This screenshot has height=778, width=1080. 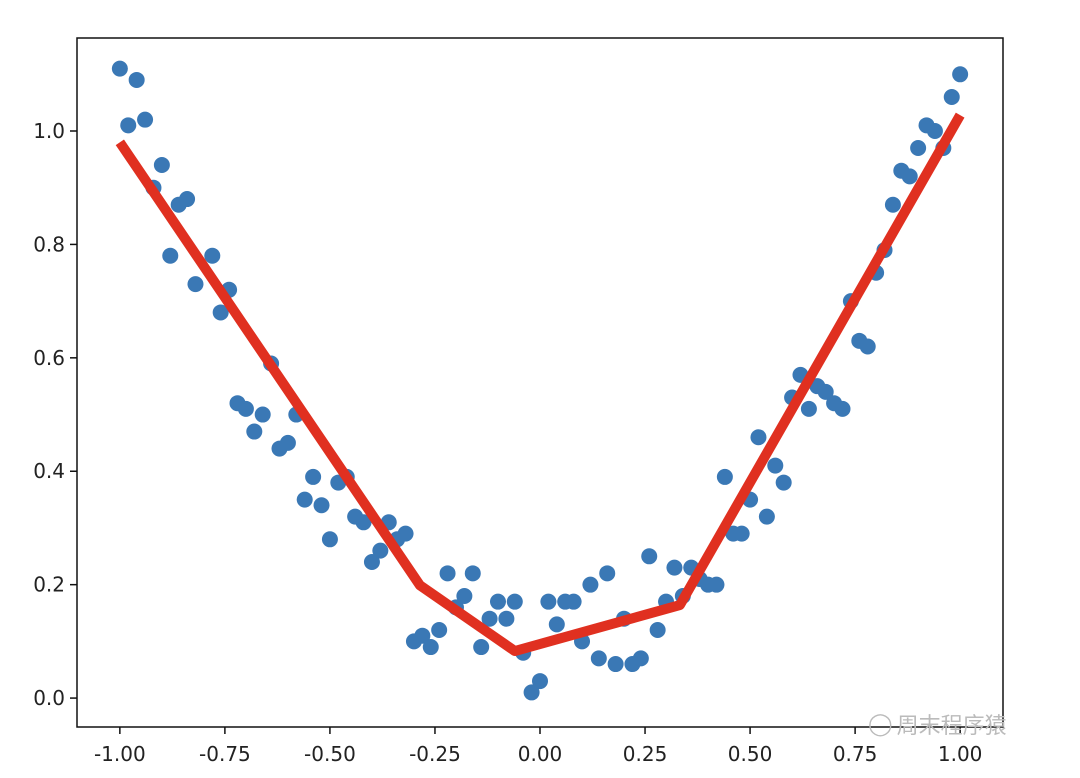 I want to click on y-tick-label: 1.0, so click(x=49, y=131).